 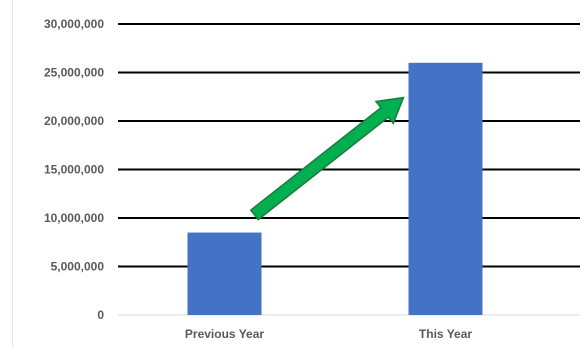 I want to click on y-tick-label: 30,000,000, so click(x=74, y=24).